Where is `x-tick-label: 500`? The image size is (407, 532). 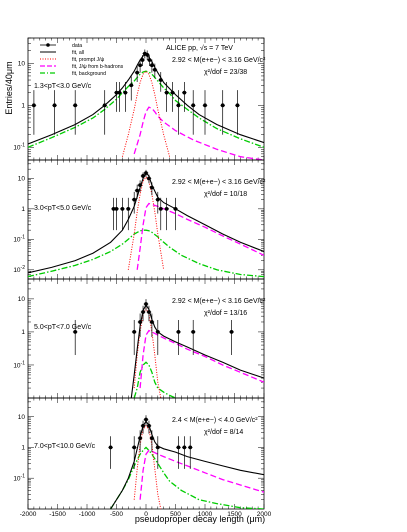
x-tick-label: 500 is located at coordinates (175, 514).